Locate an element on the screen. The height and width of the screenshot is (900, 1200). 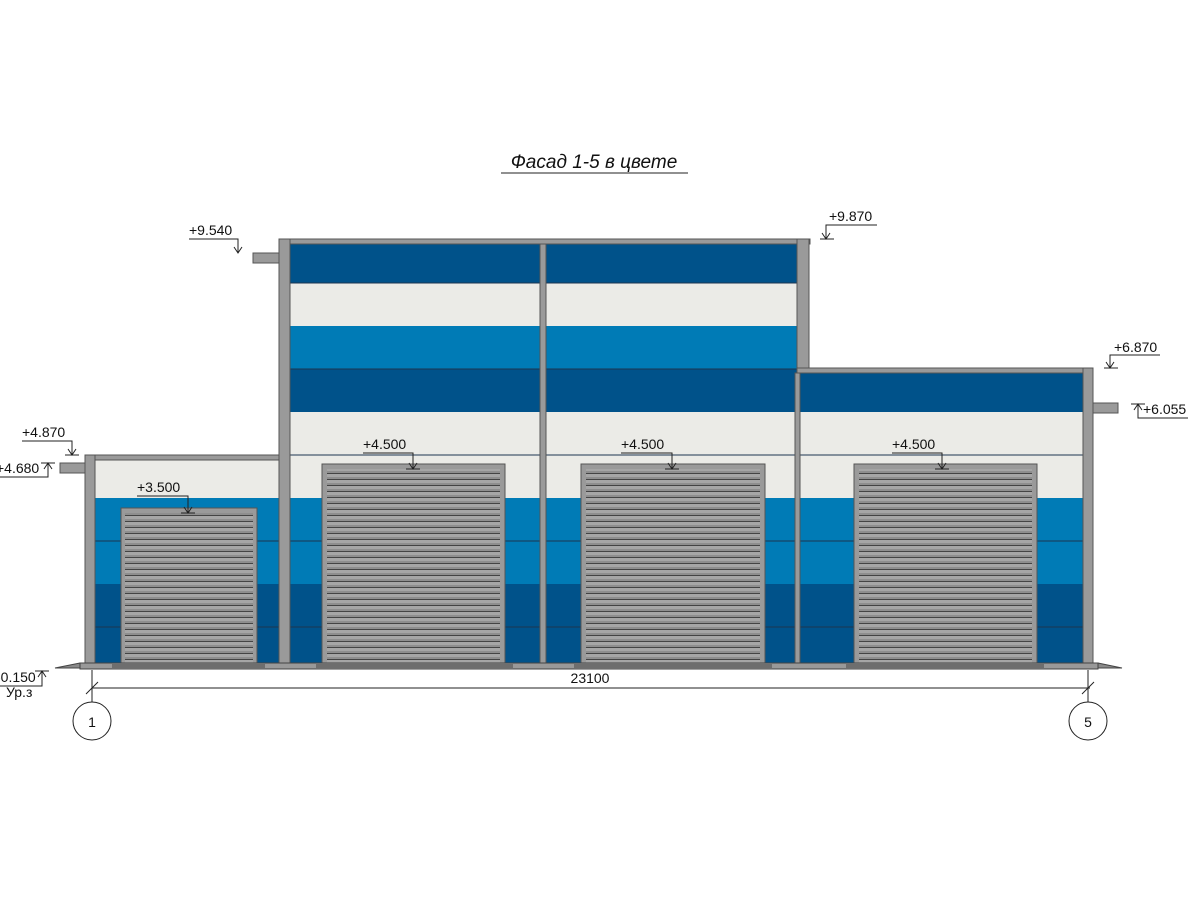
svg-text: Ур.з is located at coordinates (19, 692).